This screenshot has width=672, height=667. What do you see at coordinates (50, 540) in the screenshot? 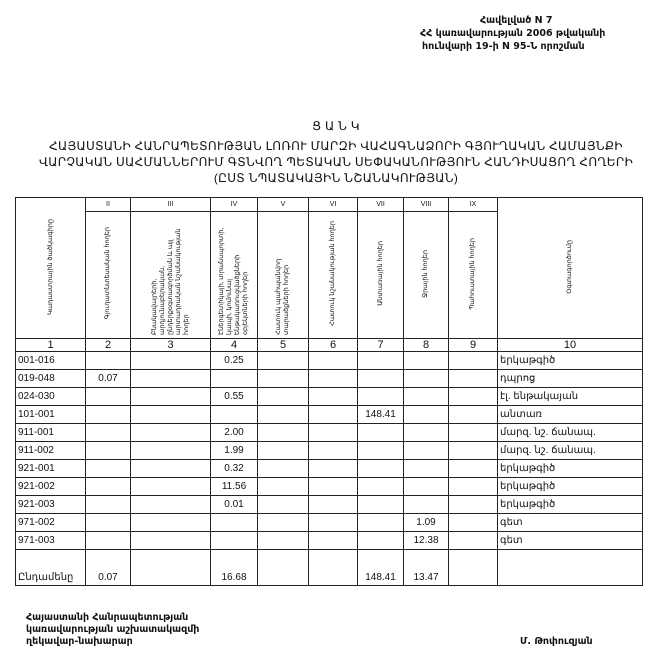
I see `cadastral-code: 971-003` at bounding box center [50, 540].